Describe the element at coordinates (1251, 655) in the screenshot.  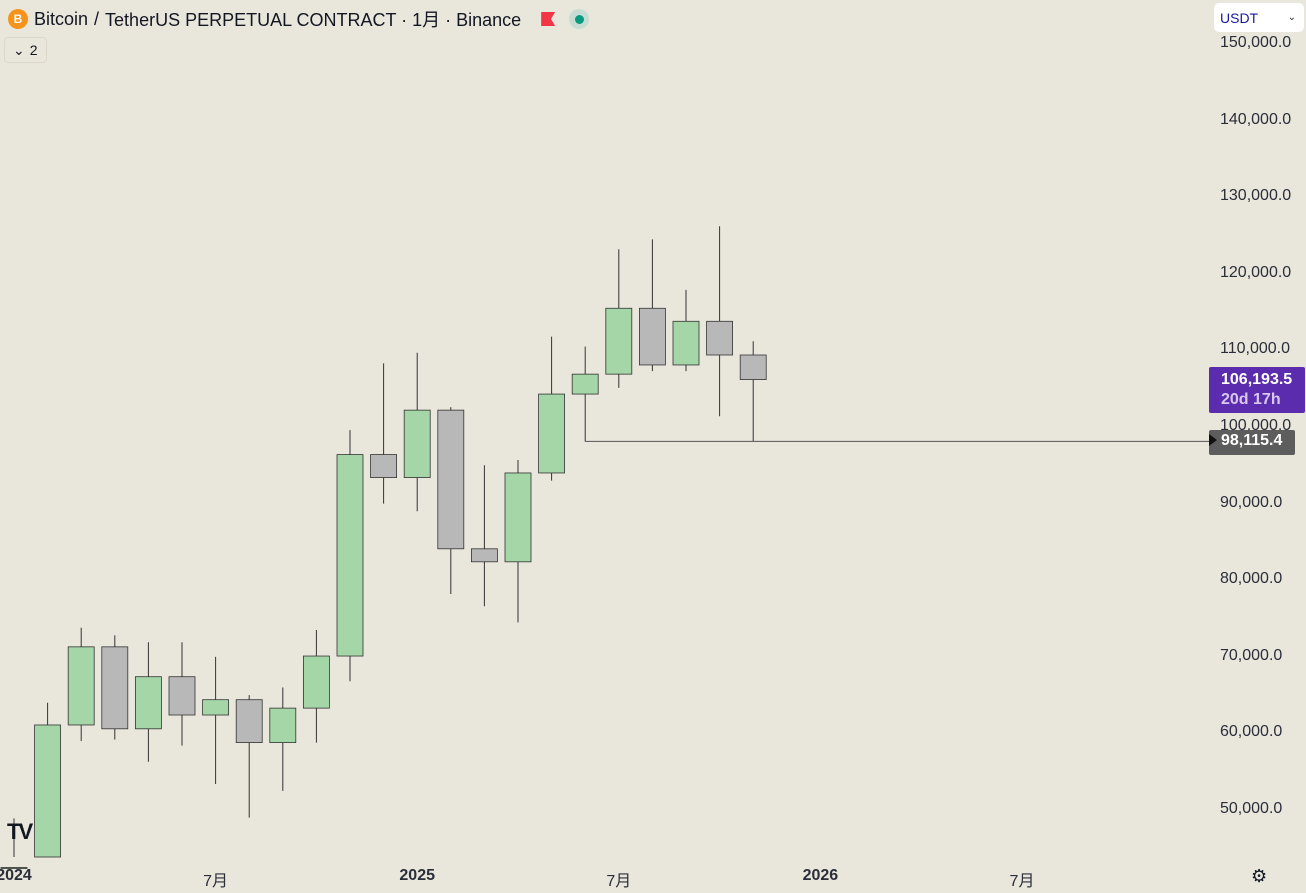
I see `price-tick-label: 70,000.0` at that location.